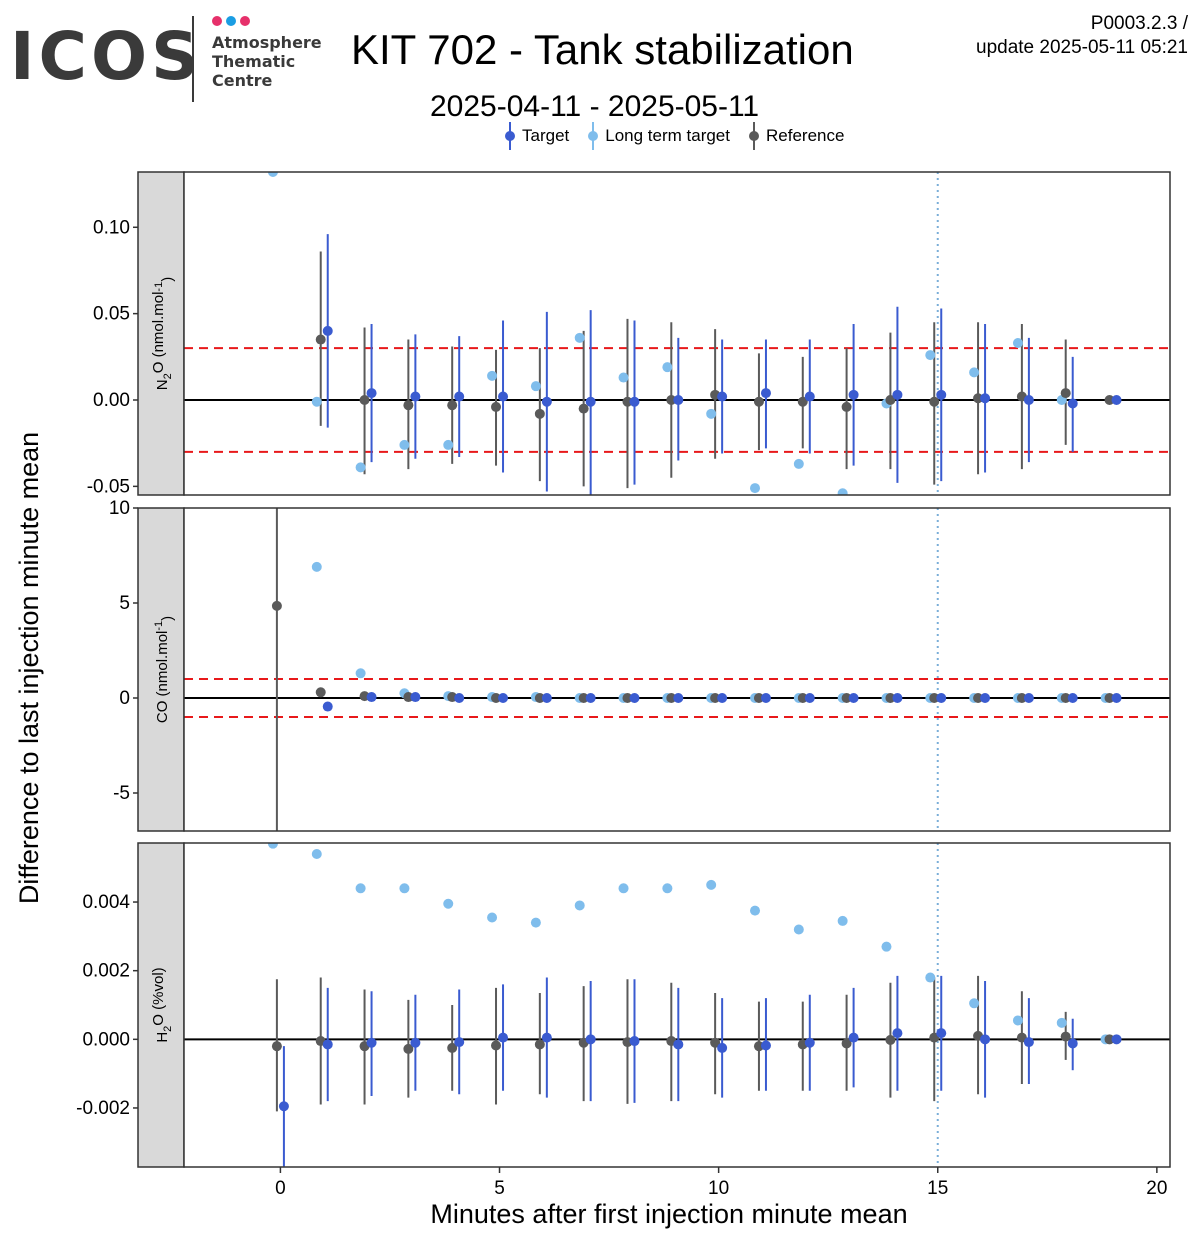 The width and height of the screenshot is (1200, 1245). What do you see at coordinates (1082, 36) in the screenshot?
I see `product-code: P0003.2.3 / update 2025-05-11 05:21` at bounding box center [1082, 36].